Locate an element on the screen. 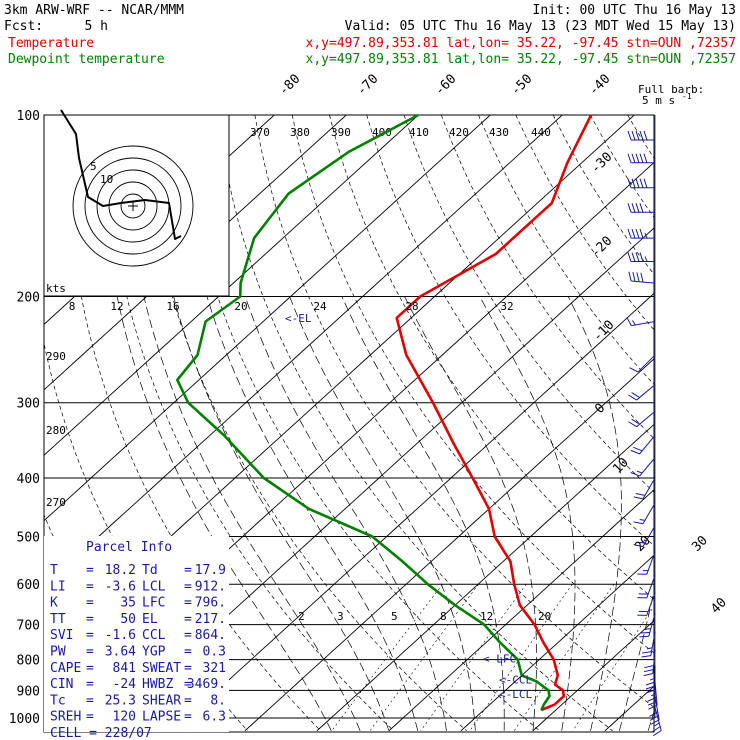 Image resolution: width=740 pixels, height=740 pixels. mixing-ratio-label: 5 is located at coordinates (394, 616).